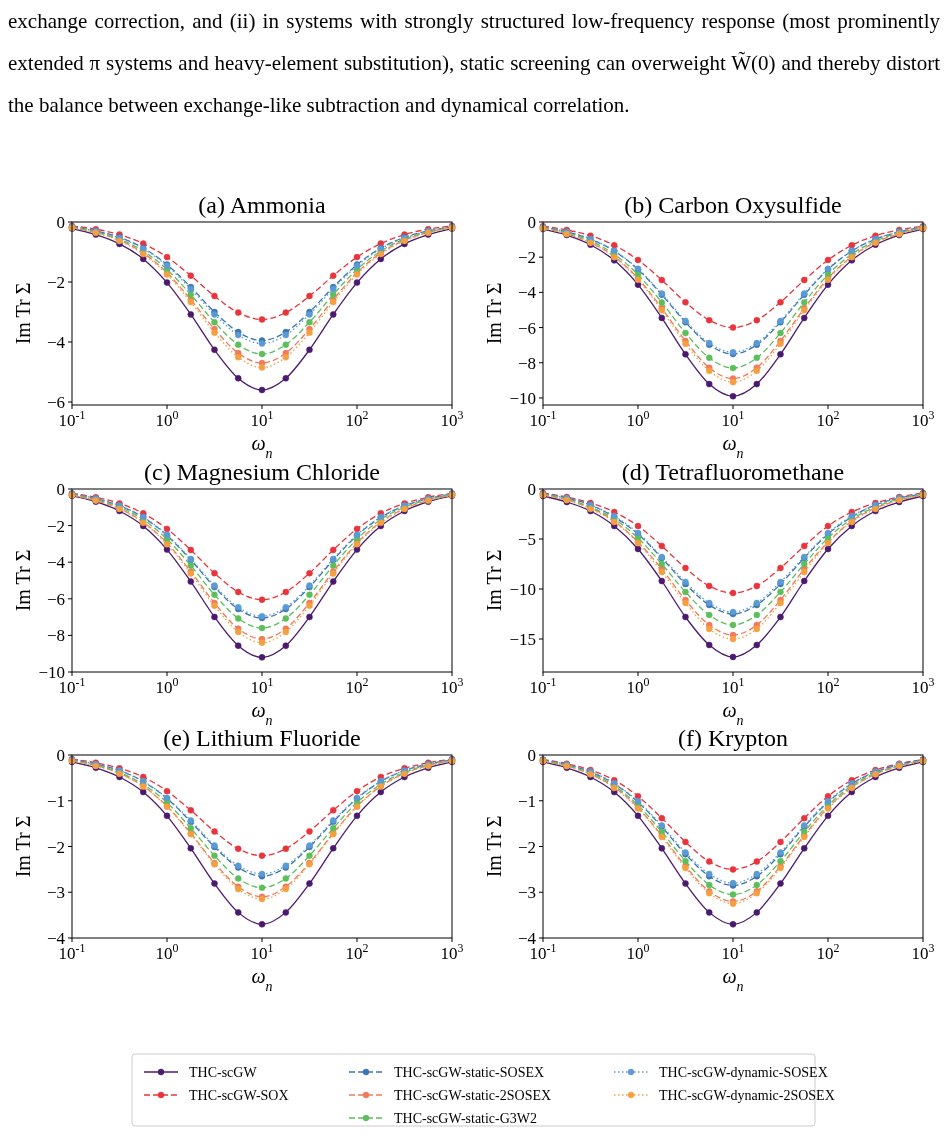  Describe the element at coordinates (733, 738) in the screenshot. I see `chart-title: (f) Krypton` at that location.